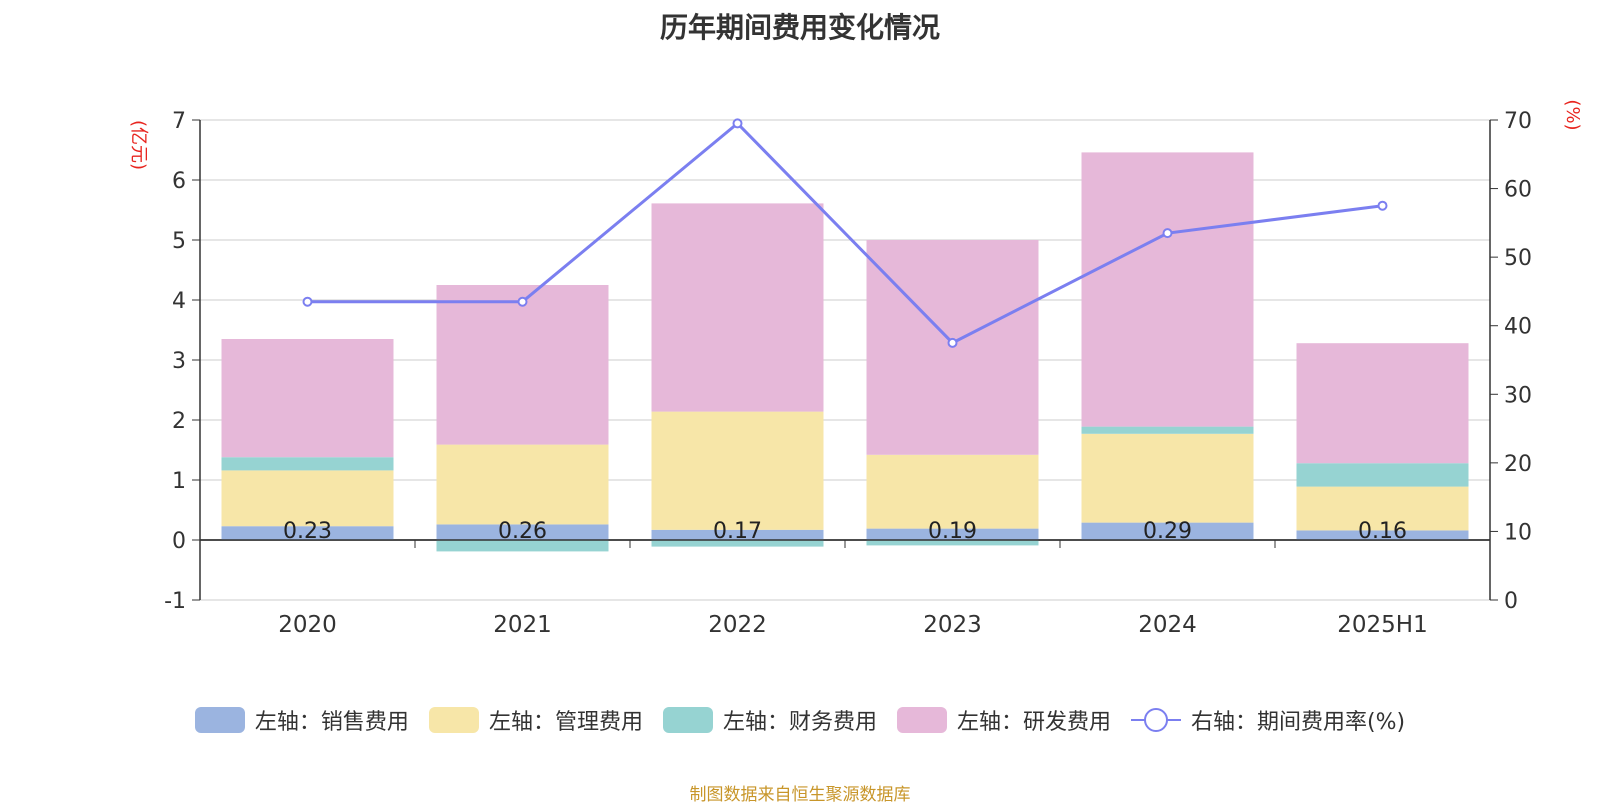 The height and width of the screenshot is (805, 1600). What do you see at coordinates (1518, 258) in the screenshot?
I see `right-tick-label: 50` at bounding box center [1518, 258].